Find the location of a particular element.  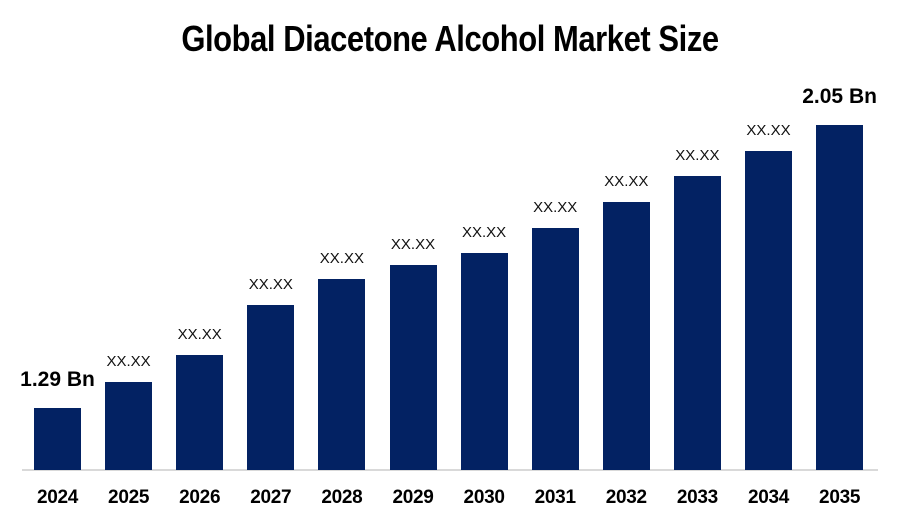

bar-2027 is located at coordinates (271, 387).